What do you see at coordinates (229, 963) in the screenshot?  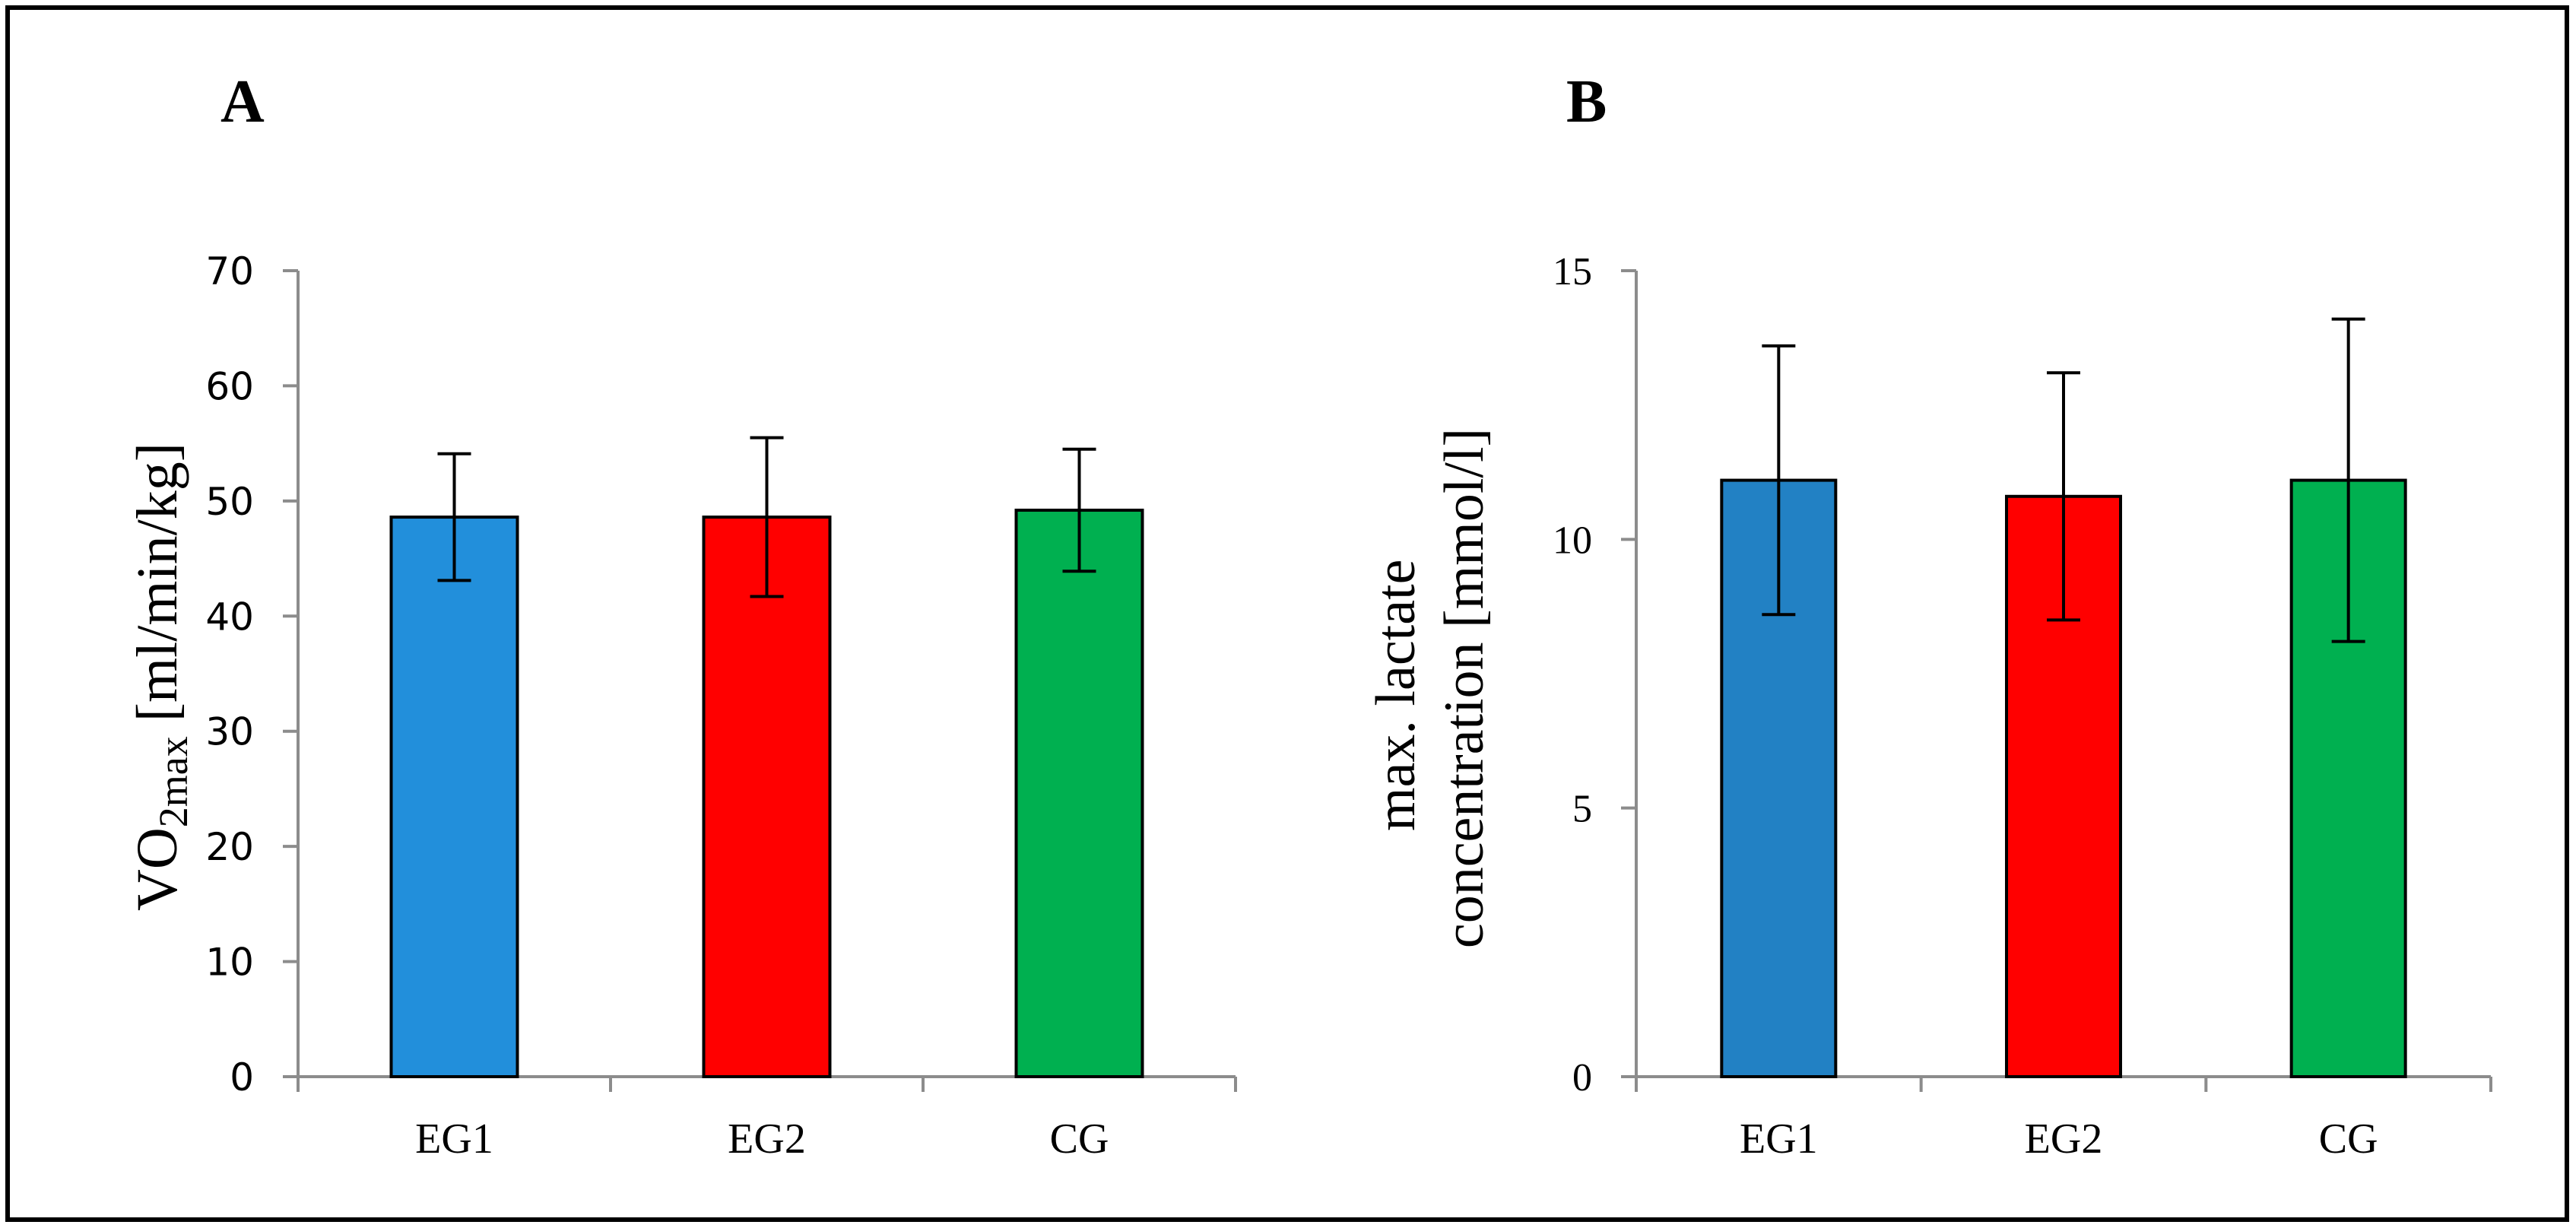 I see `panel-a-y-tick-label: 10` at bounding box center [229, 963].